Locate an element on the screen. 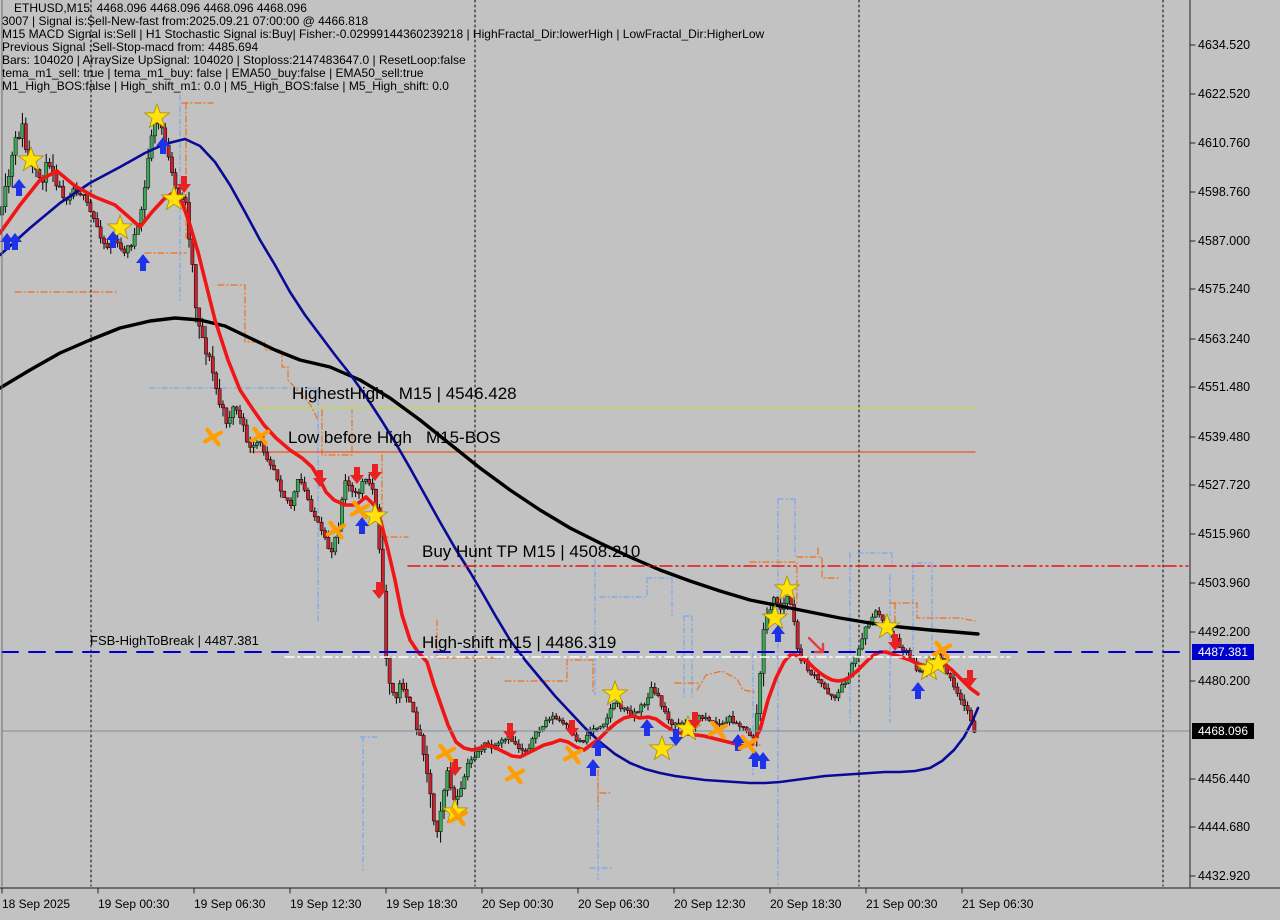  low-before-high-label: Low before High M15-BOS is located at coordinates (394, 437).